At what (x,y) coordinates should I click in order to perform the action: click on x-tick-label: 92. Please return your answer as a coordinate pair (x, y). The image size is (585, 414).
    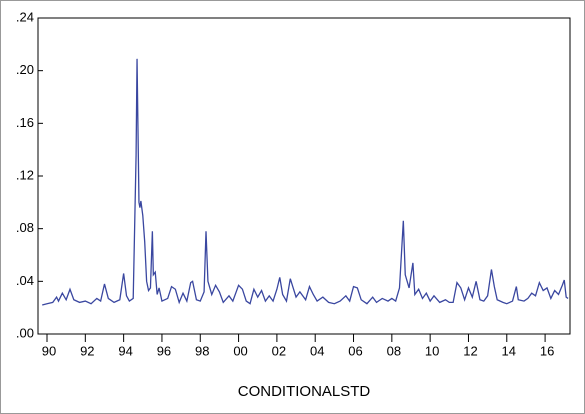
    Looking at the image, I should click on (87, 350).